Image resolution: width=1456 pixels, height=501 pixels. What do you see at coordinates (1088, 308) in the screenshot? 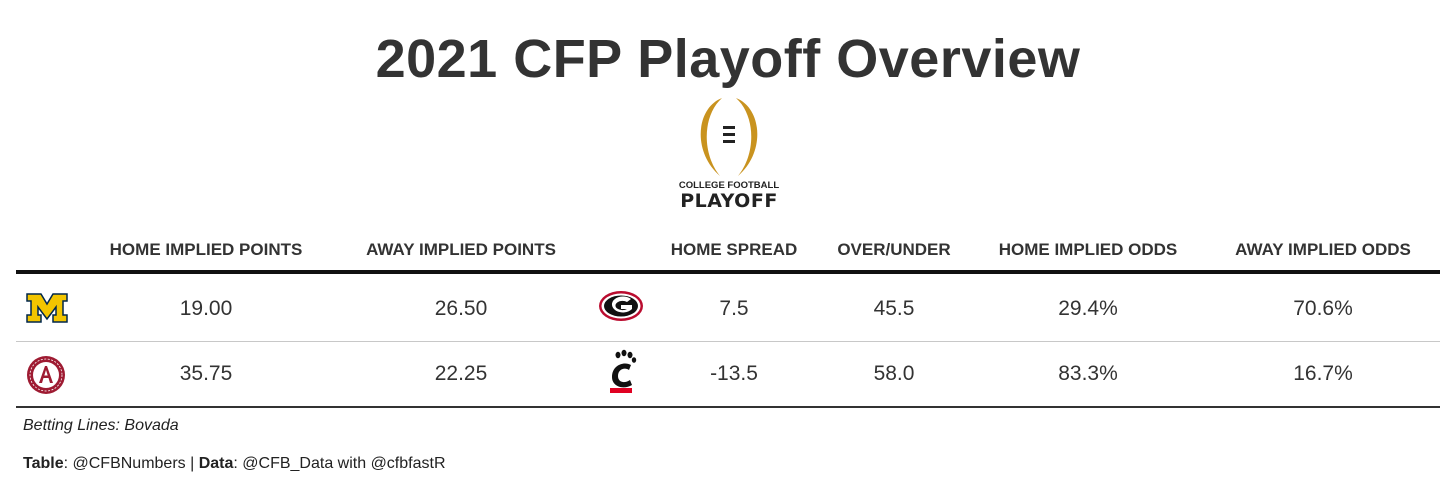
I see `cell-home-implied-odds: 29.4%` at bounding box center [1088, 308].